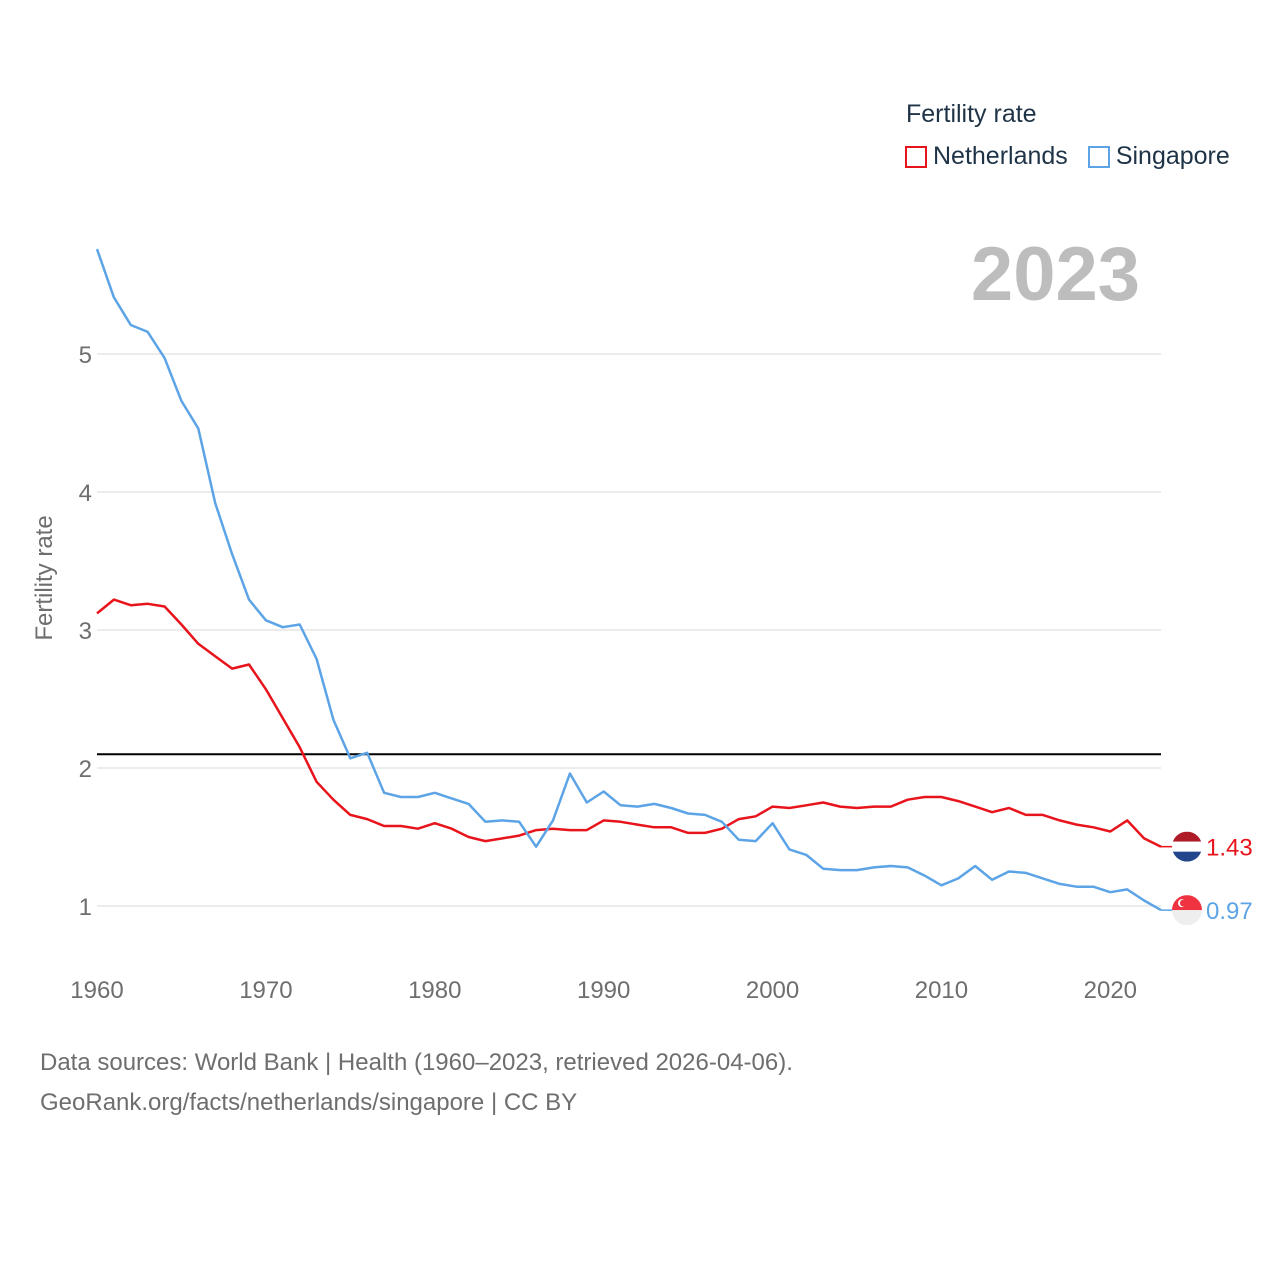 The height and width of the screenshot is (1280, 1280). I want to click on end-value-singapore: 0.97, so click(1229, 911).